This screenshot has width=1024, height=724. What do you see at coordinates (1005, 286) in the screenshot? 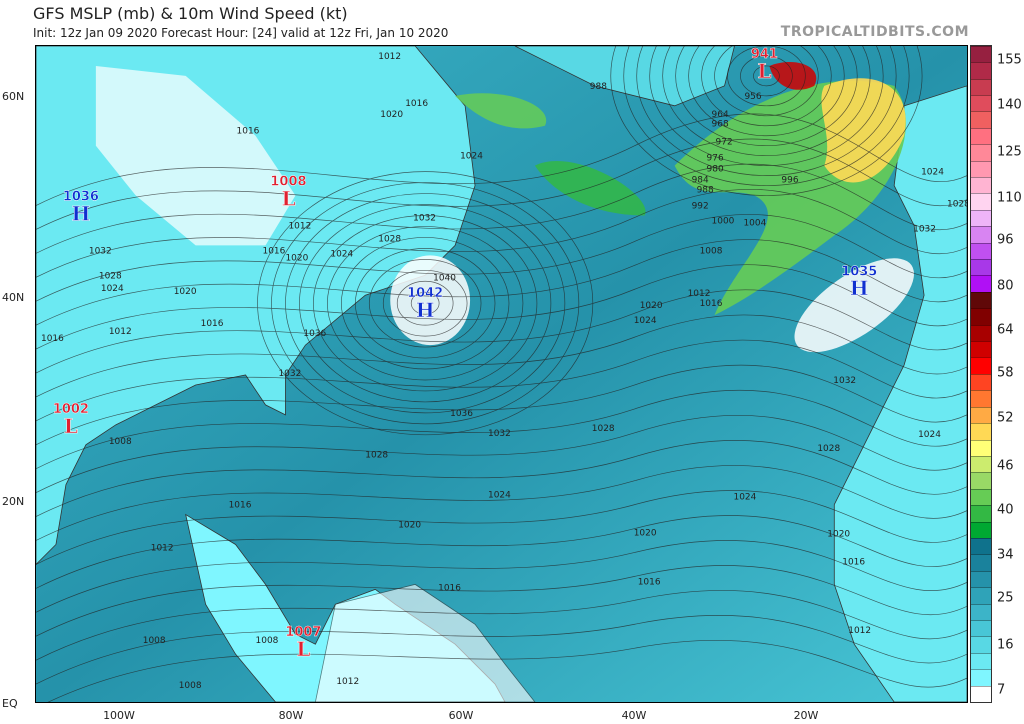
I see `colorbar-tick-label: 80` at bounding box center [1005, 286].